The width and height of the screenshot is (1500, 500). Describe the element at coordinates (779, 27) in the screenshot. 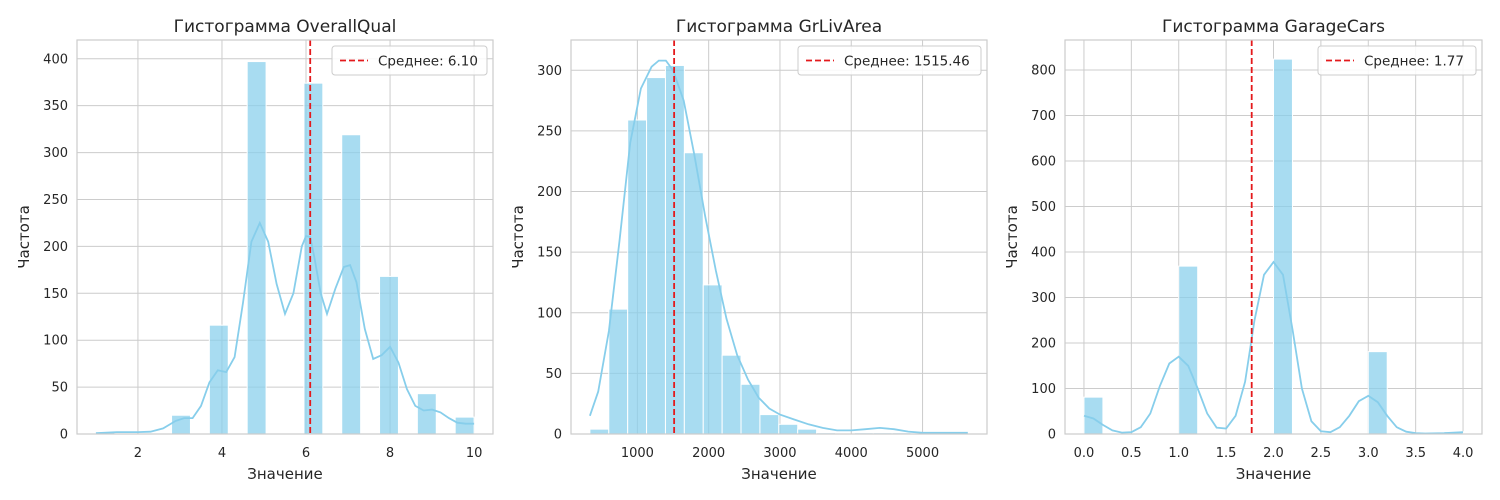

I see `chart-title: Гистограмма GrLivArea` at that location.